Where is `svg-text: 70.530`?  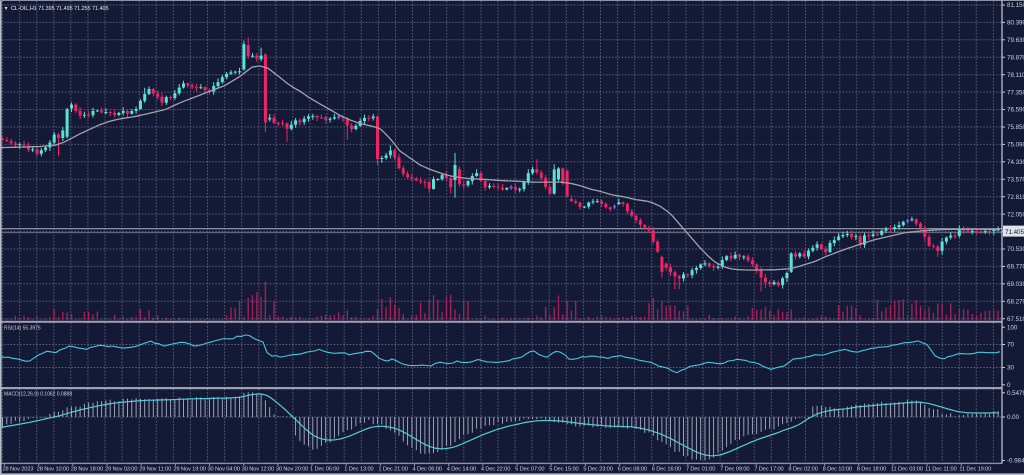 svg-text: 70.530 is located at coordinates (1015, 249).